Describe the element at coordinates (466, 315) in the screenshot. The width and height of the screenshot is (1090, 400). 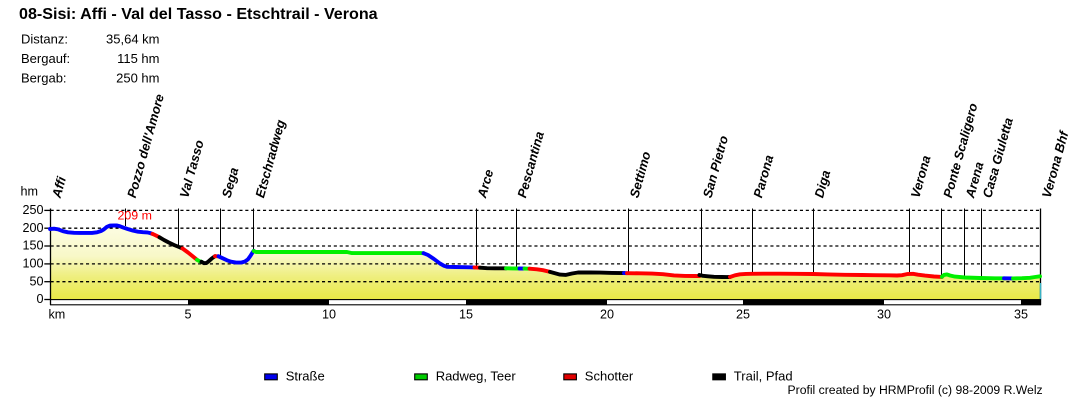
I see `svg-text: 15` at that location.